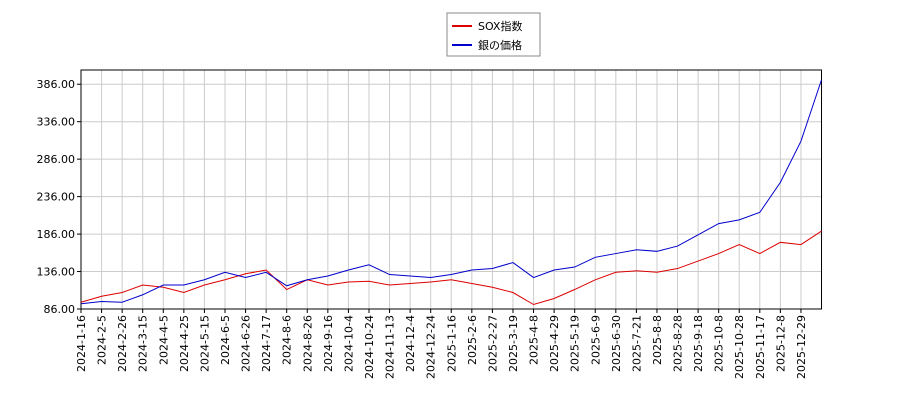  Describe the element at coordinates (348, 343) in the screenshot. I see `x-tick-label: 2024-10-4` at that location.